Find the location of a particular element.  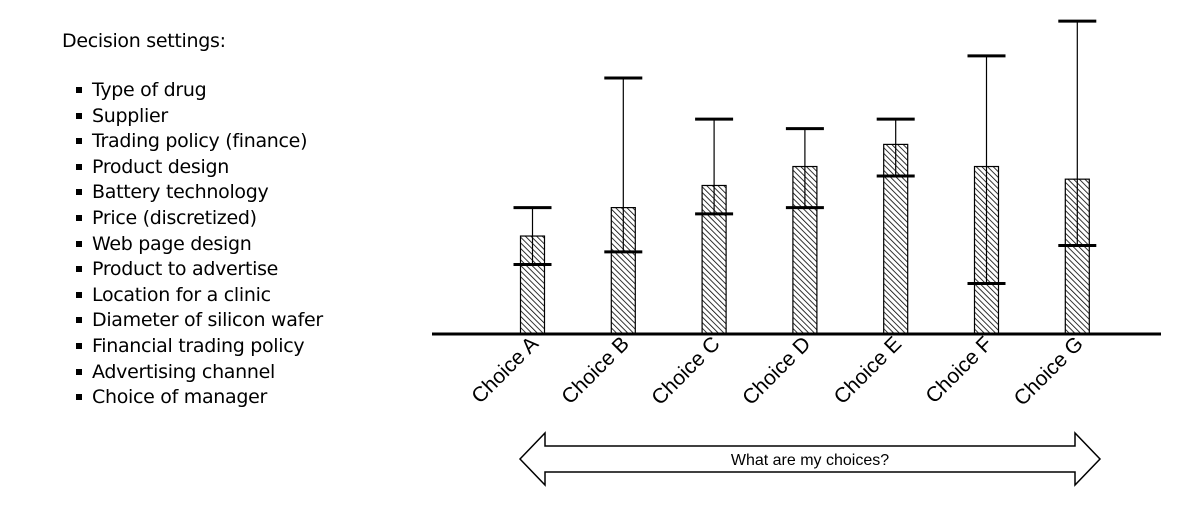

settings-item: Choice of manager is located at coordinates (227, 398).